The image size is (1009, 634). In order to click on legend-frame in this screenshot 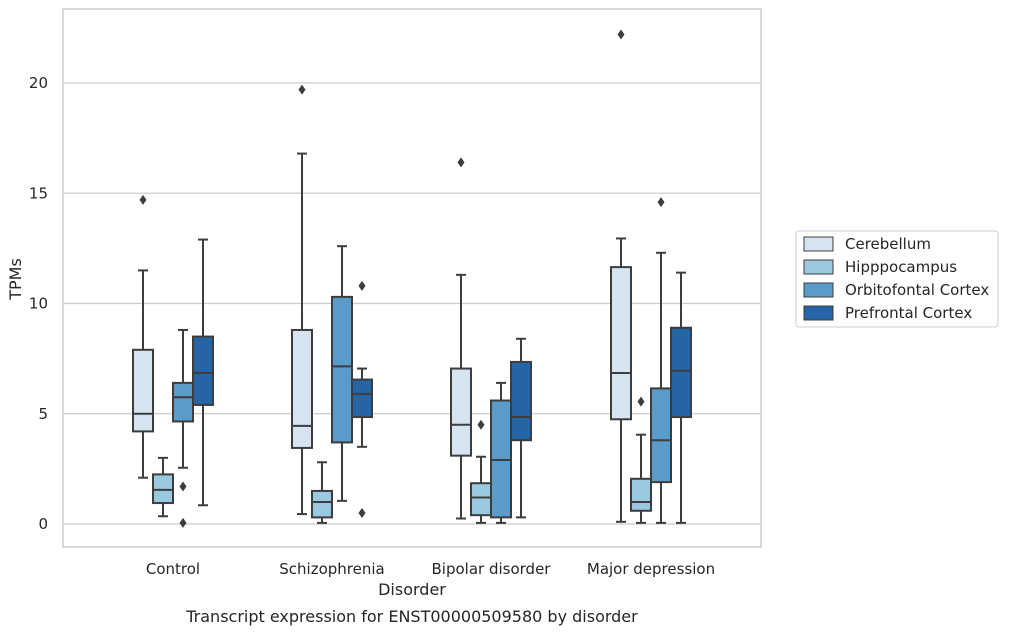, I will do `click(897, 279)`.